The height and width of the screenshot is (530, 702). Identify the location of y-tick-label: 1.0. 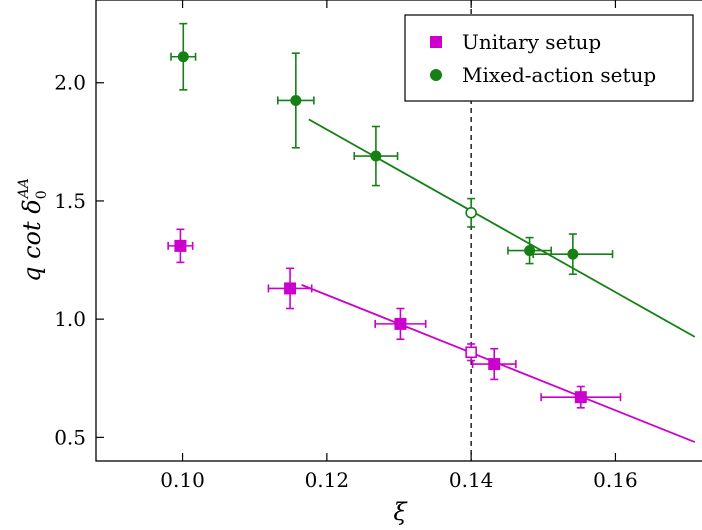
(70, 319).